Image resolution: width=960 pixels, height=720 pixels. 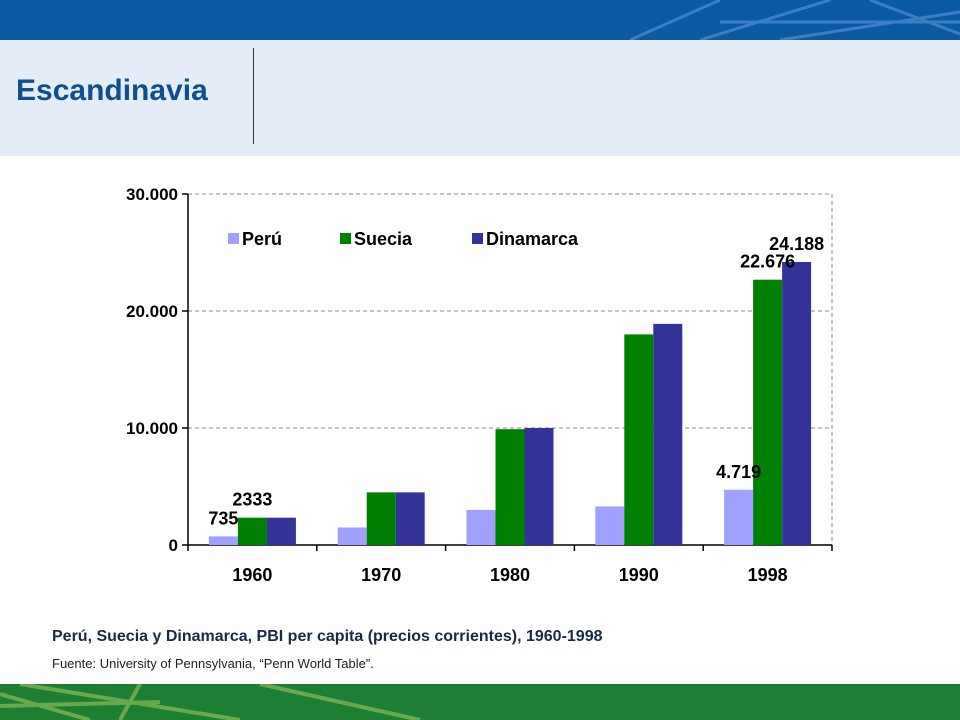 I want to click on legend-label: Dinamarca, so click(x=532, y=239).